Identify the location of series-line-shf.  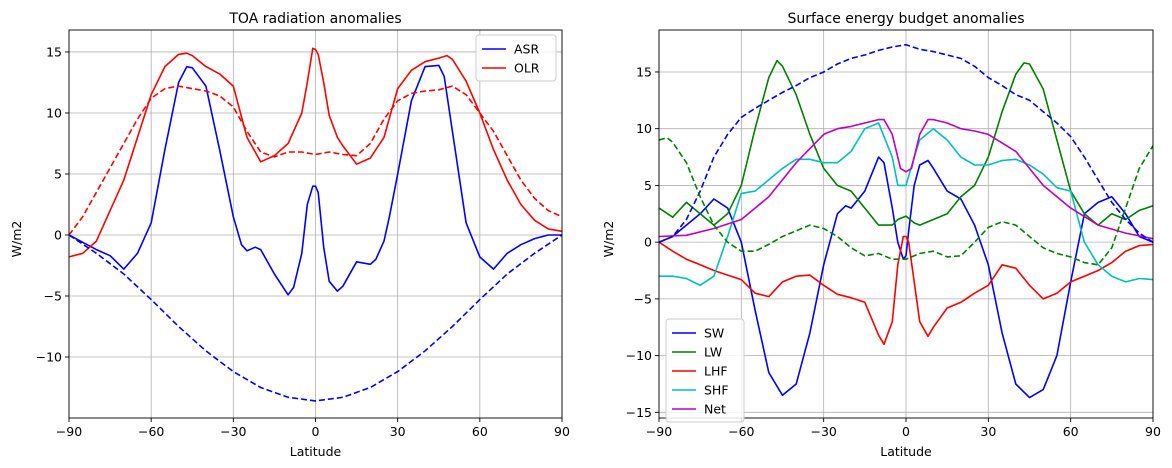
(906, 204).